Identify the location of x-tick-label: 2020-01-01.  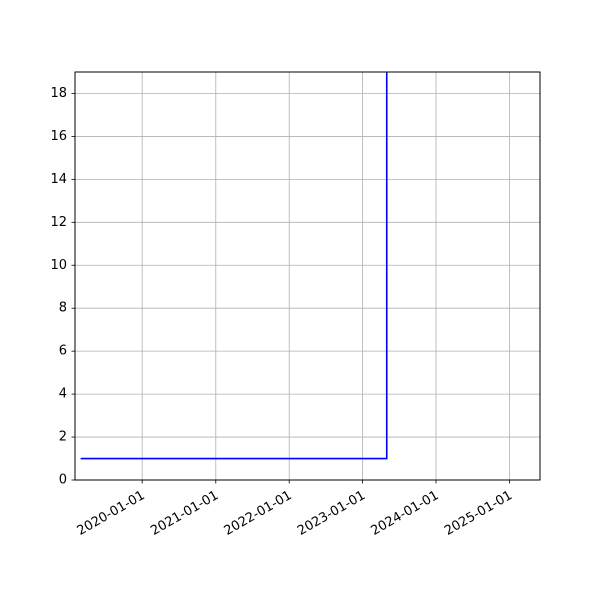
(111, 513).